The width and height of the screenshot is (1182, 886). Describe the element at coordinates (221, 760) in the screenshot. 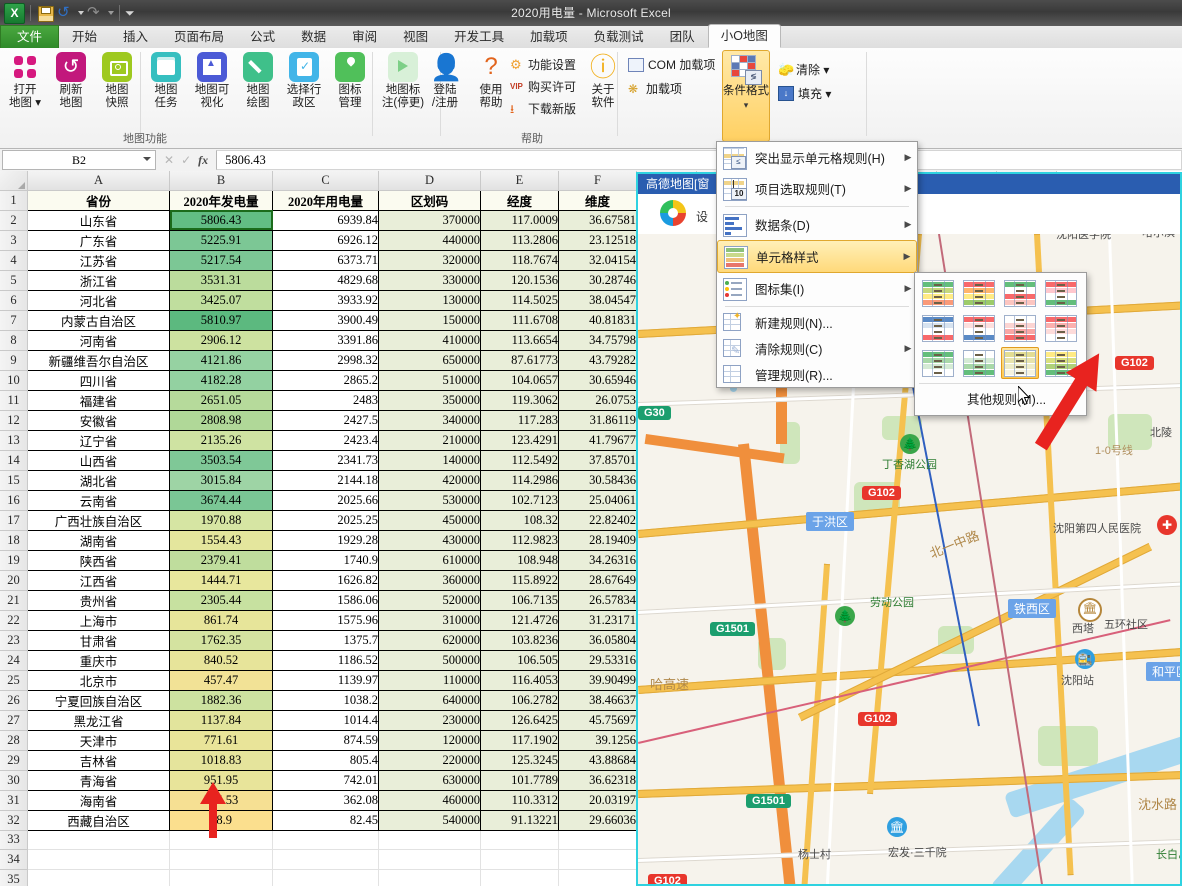

I see `cell-B29: 1018.83` at that location.